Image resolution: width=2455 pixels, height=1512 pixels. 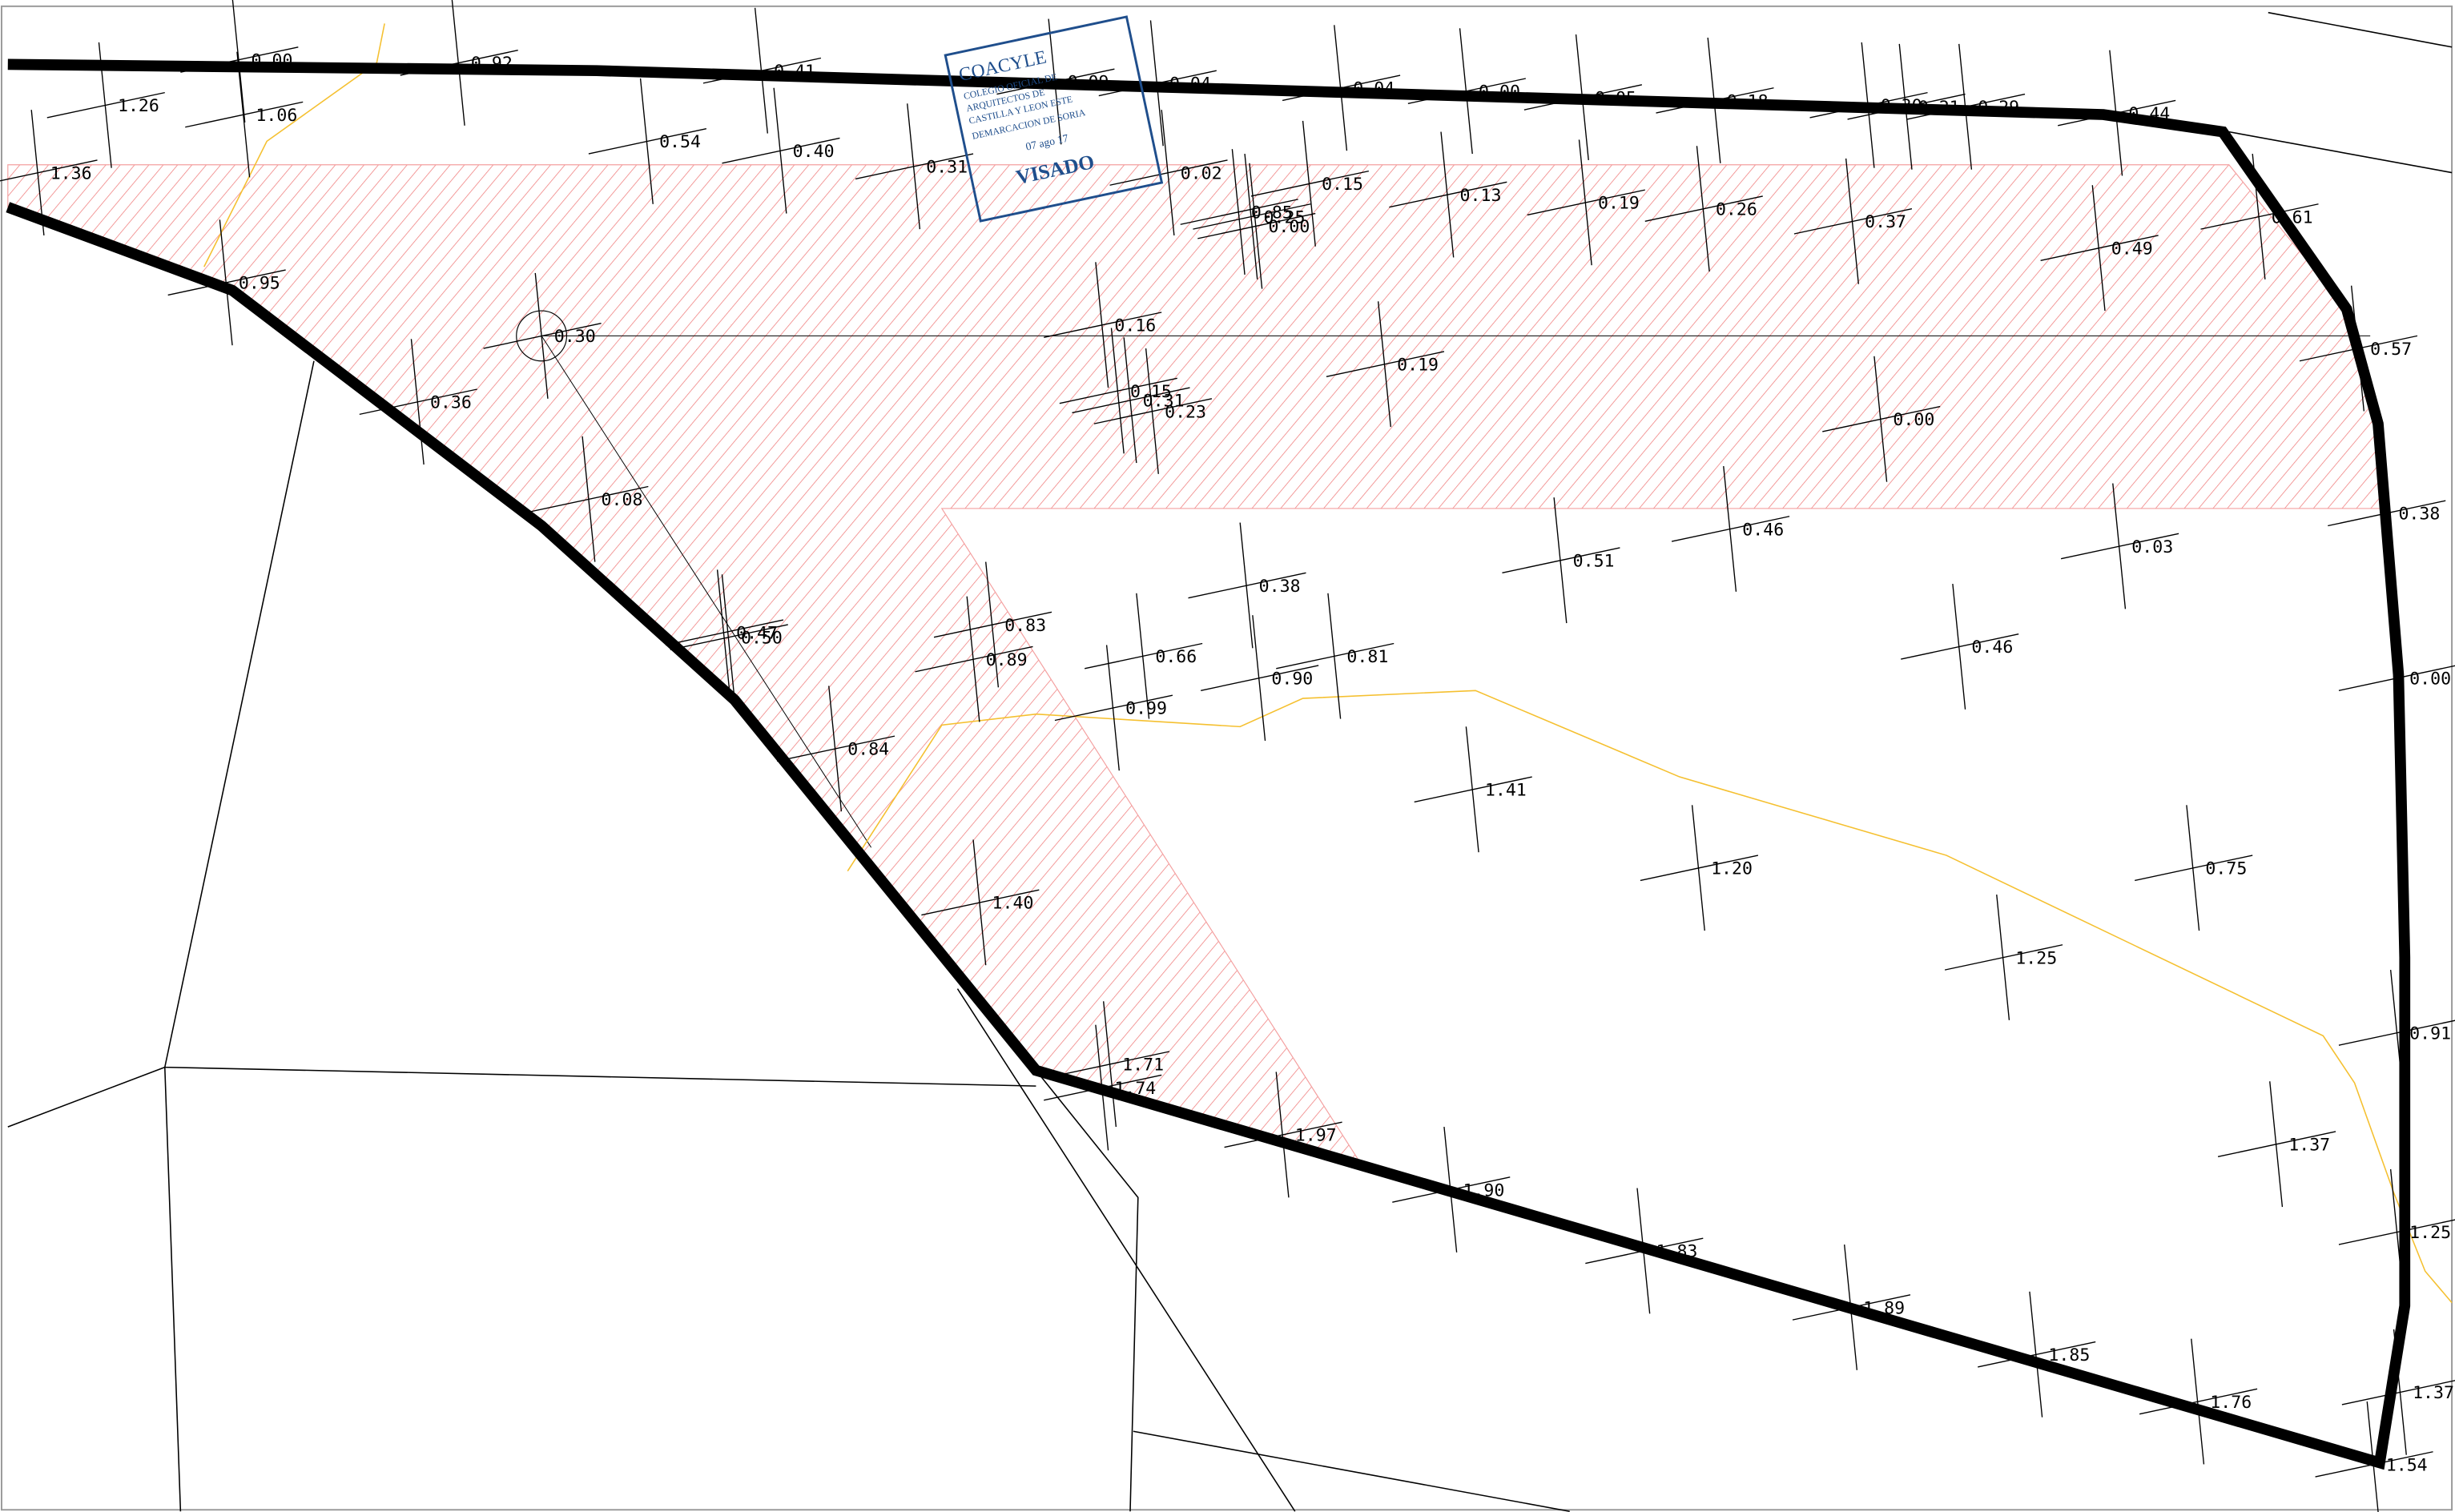 What do you see at coordinates (706, 592) in the screenshot?
I see `axis-line` at bounding box center [706, 592].